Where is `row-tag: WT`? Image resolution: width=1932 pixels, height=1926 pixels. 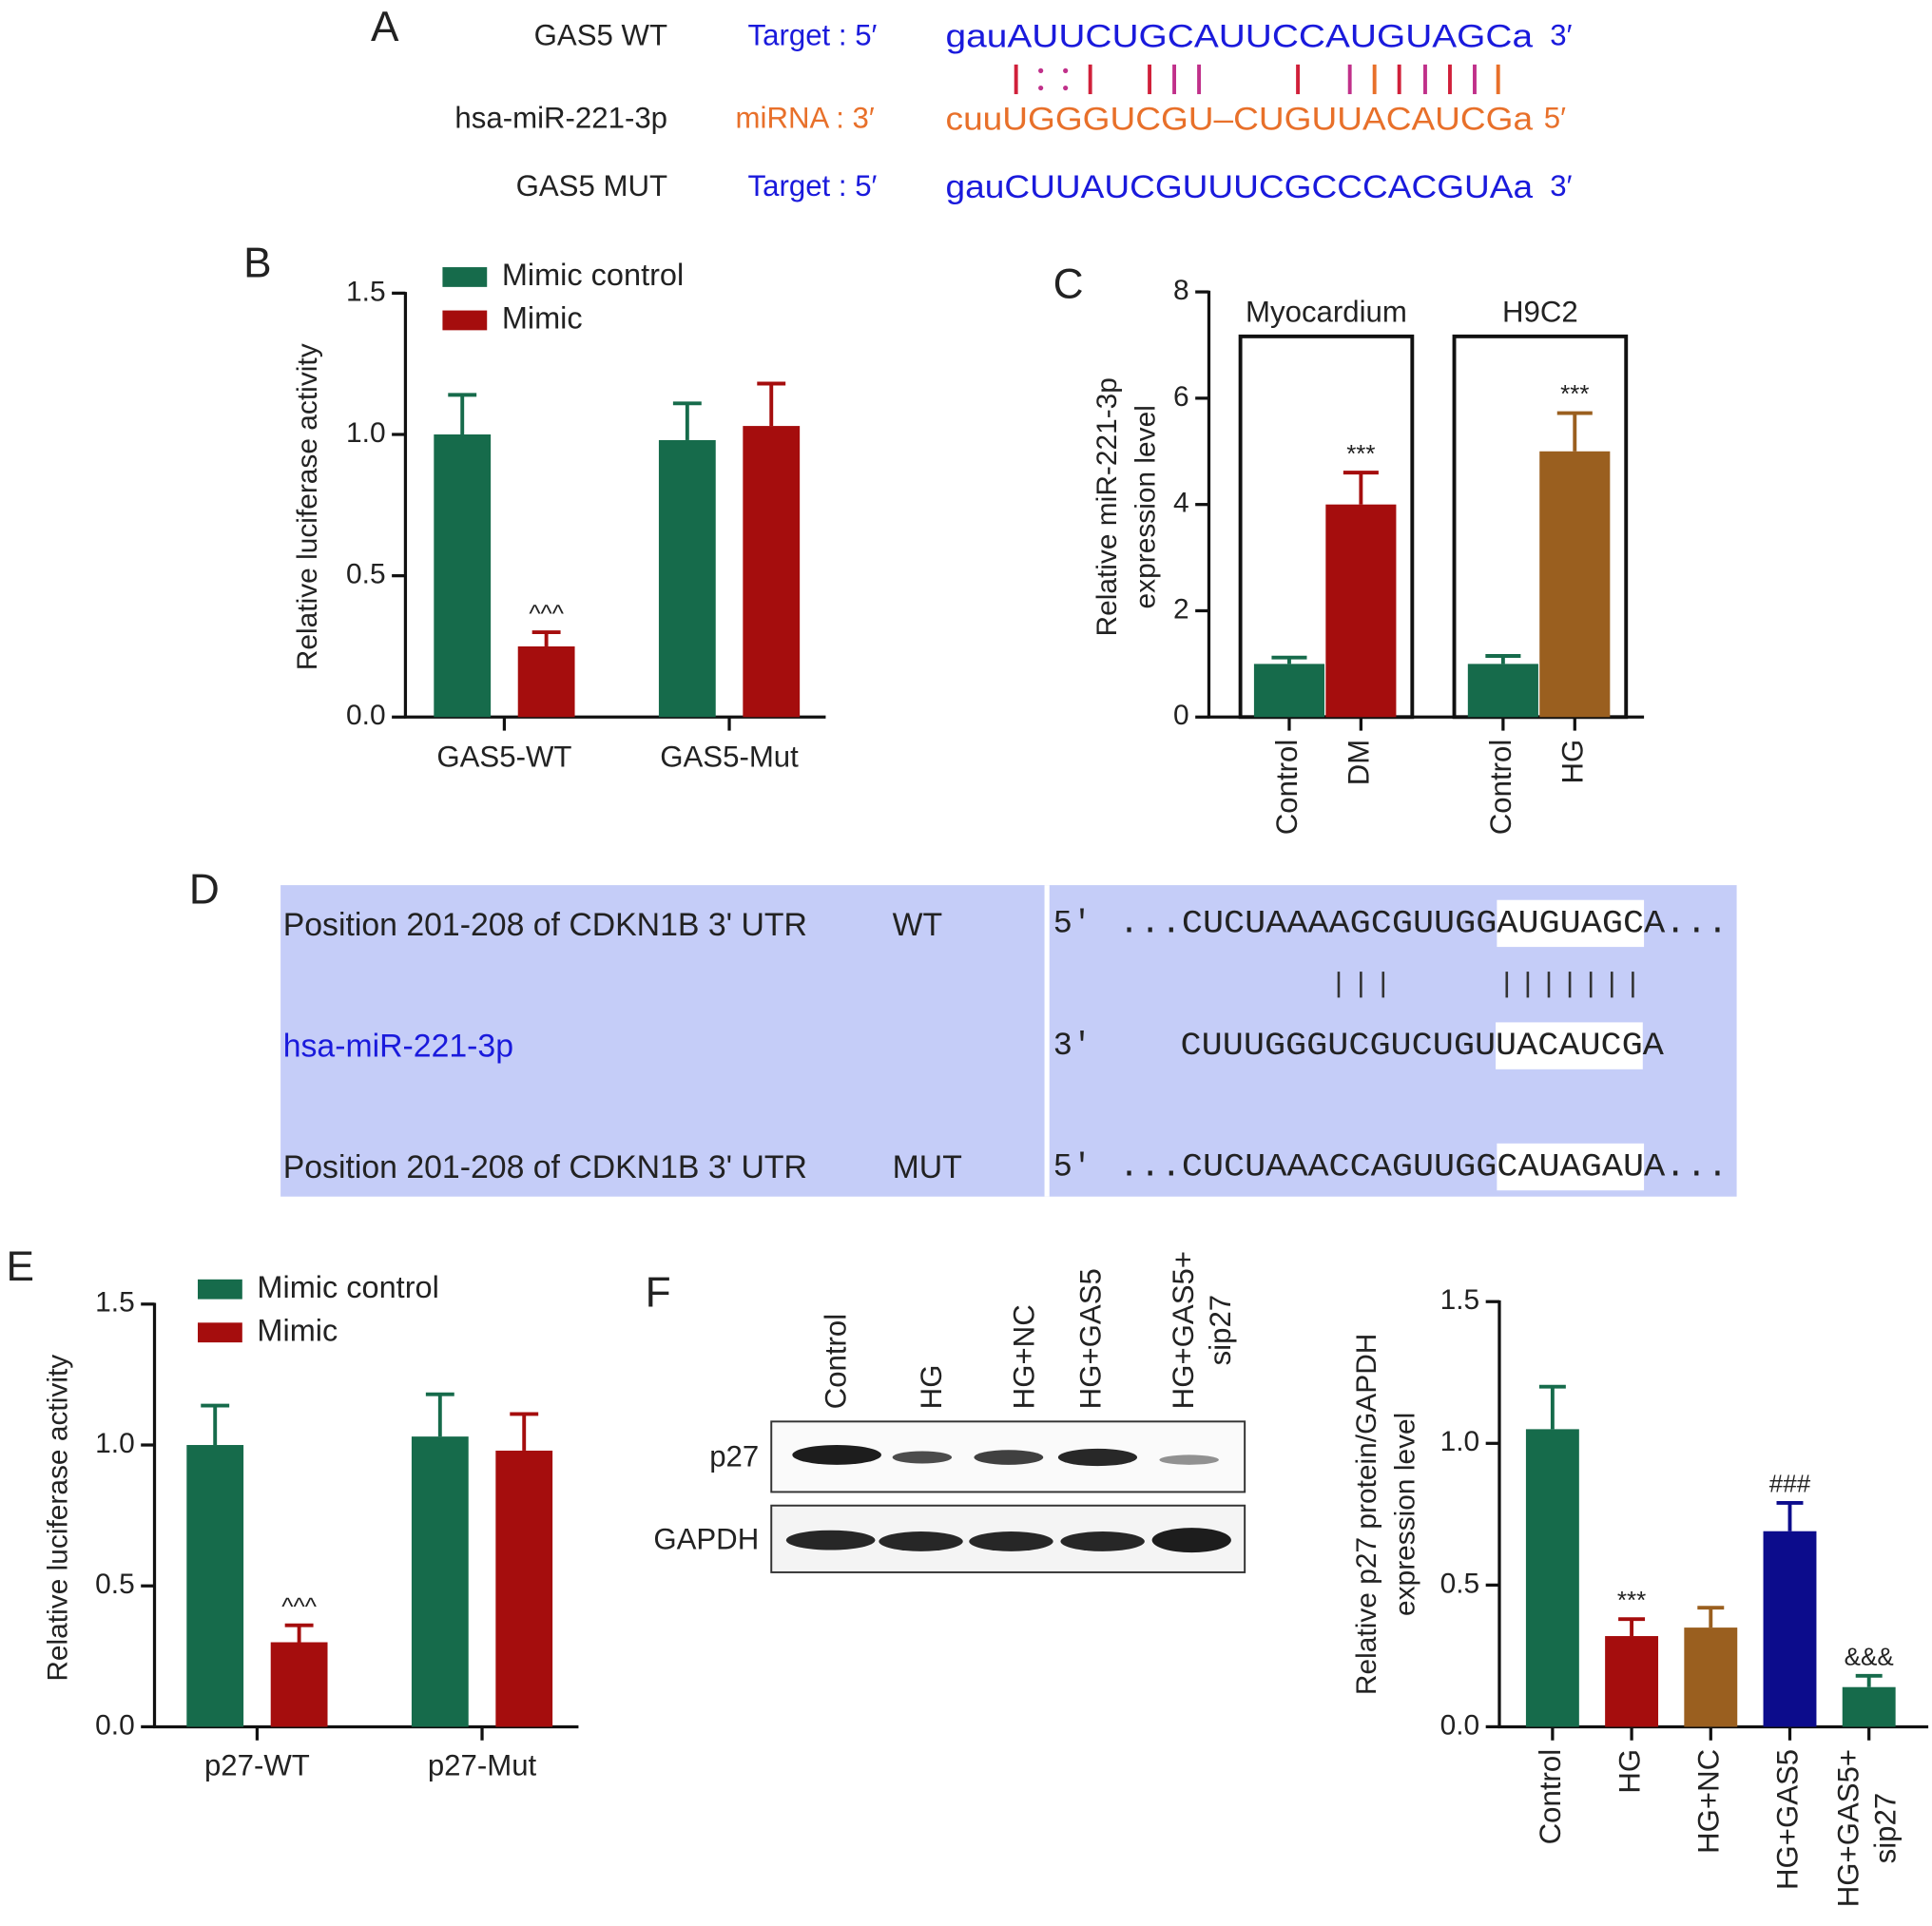 row-tag: WT is located at coordinates (918, 925).